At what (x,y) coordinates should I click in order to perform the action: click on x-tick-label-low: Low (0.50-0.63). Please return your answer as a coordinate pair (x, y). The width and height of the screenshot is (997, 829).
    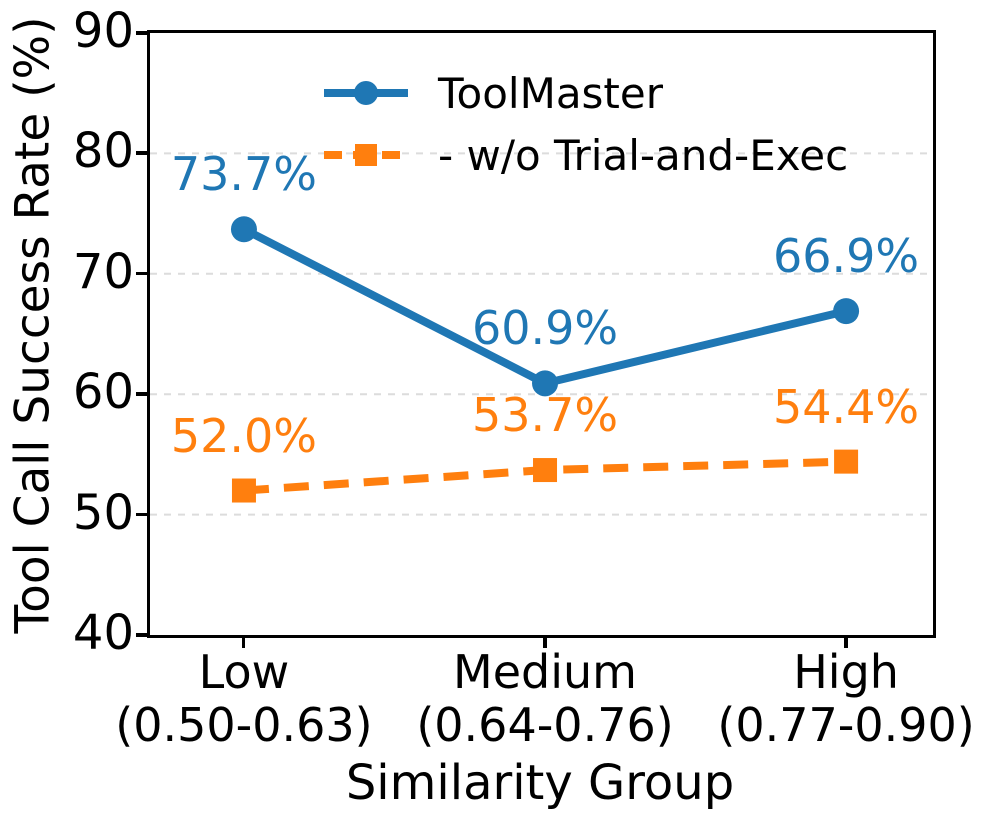
    Looking at the image, I should click on (244, 699).